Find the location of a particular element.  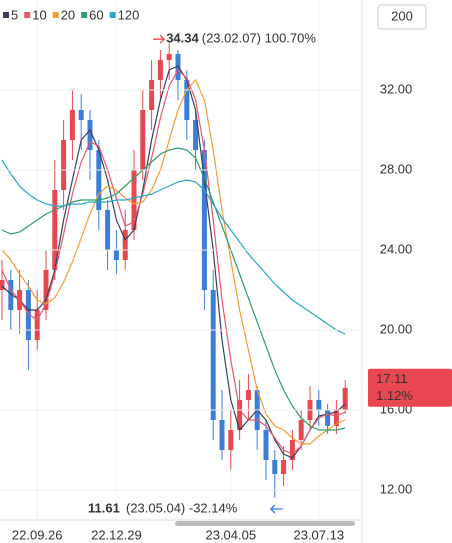

last-price-tag is located at coordinates (410, 387).